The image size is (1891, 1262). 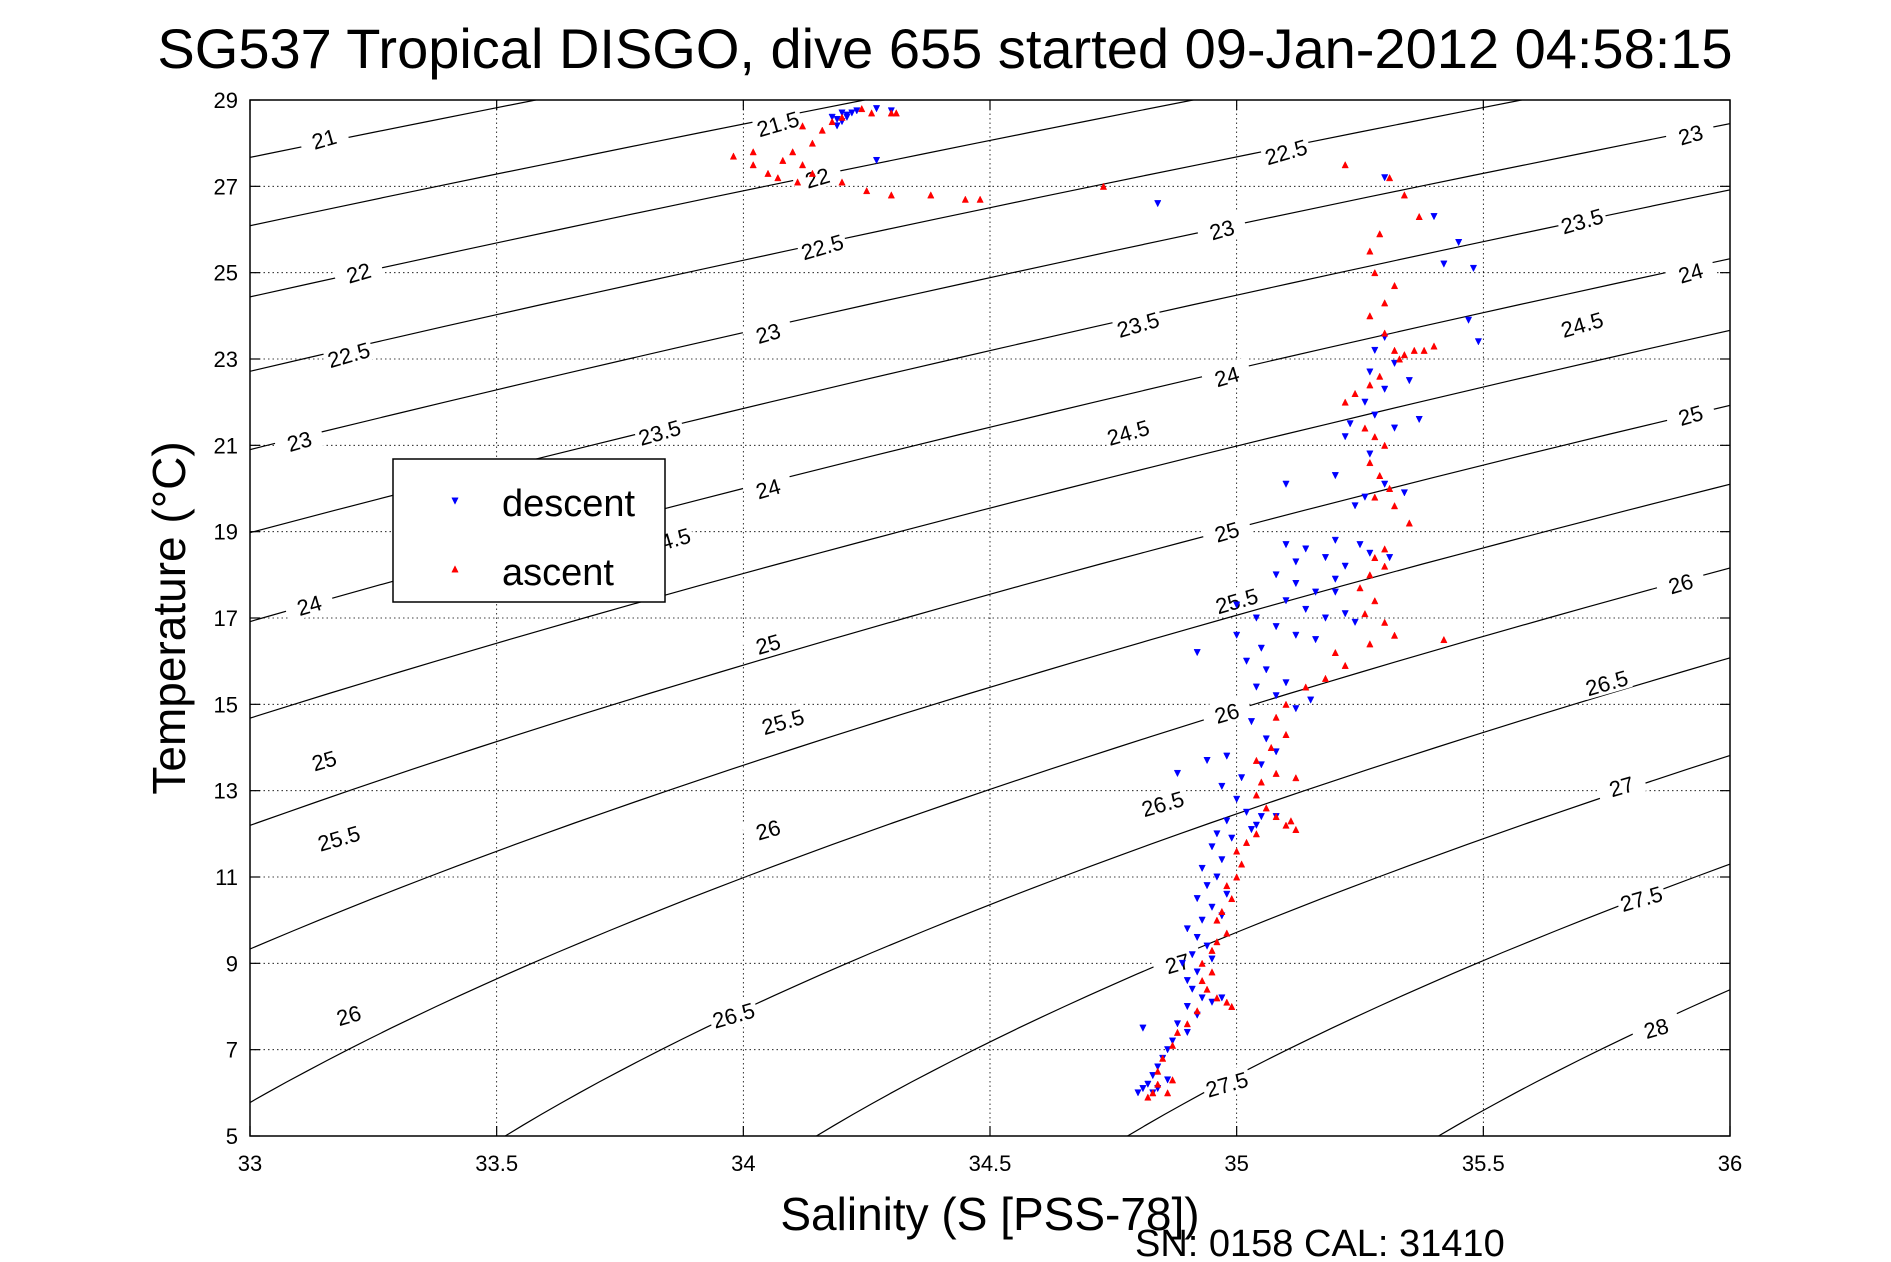 I want to click on contour-label: 23, so click(x=768, y=332).